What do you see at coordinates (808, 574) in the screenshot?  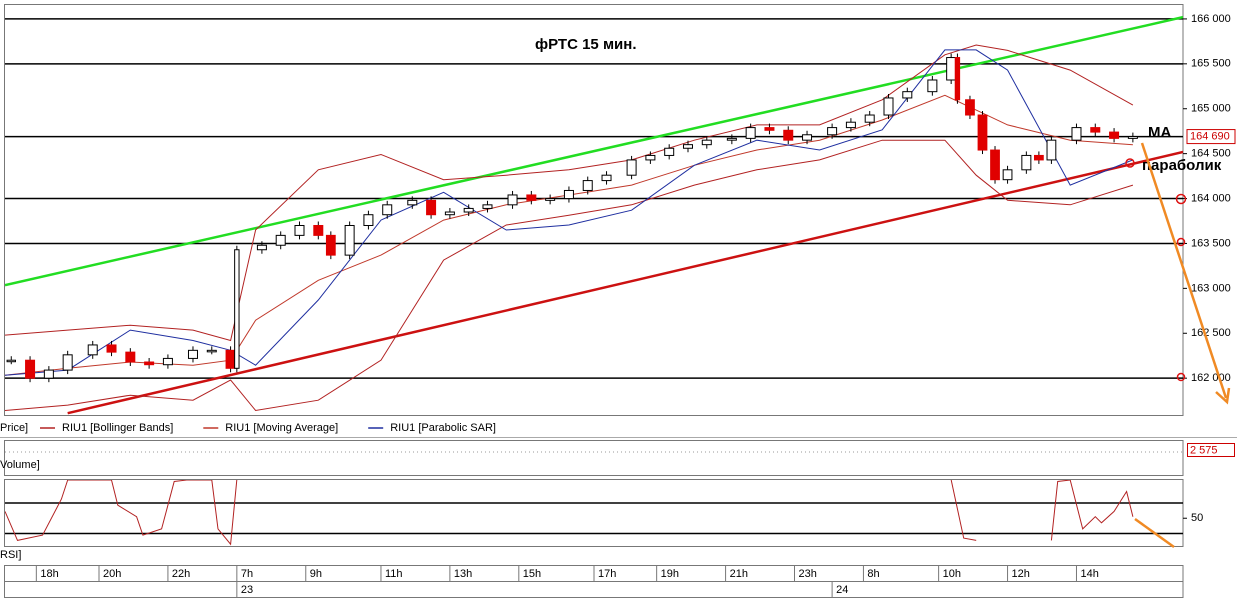 I see `x-tick-label: 23h` at bounding box center [808, 574].